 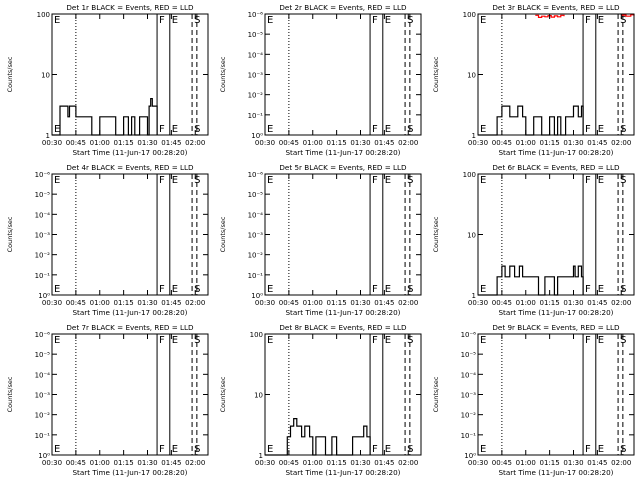 I want to click on chart-title: Det 2r BLACK = Events, RED = LLD, so click(x=343, y=7).